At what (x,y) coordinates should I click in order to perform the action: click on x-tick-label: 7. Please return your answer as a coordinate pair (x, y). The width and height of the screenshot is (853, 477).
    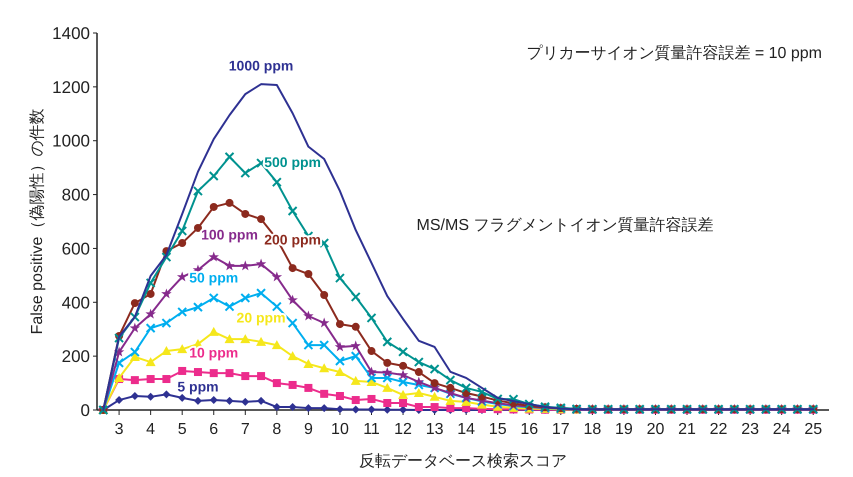
    Looking at the image, I should click on (245, 429).